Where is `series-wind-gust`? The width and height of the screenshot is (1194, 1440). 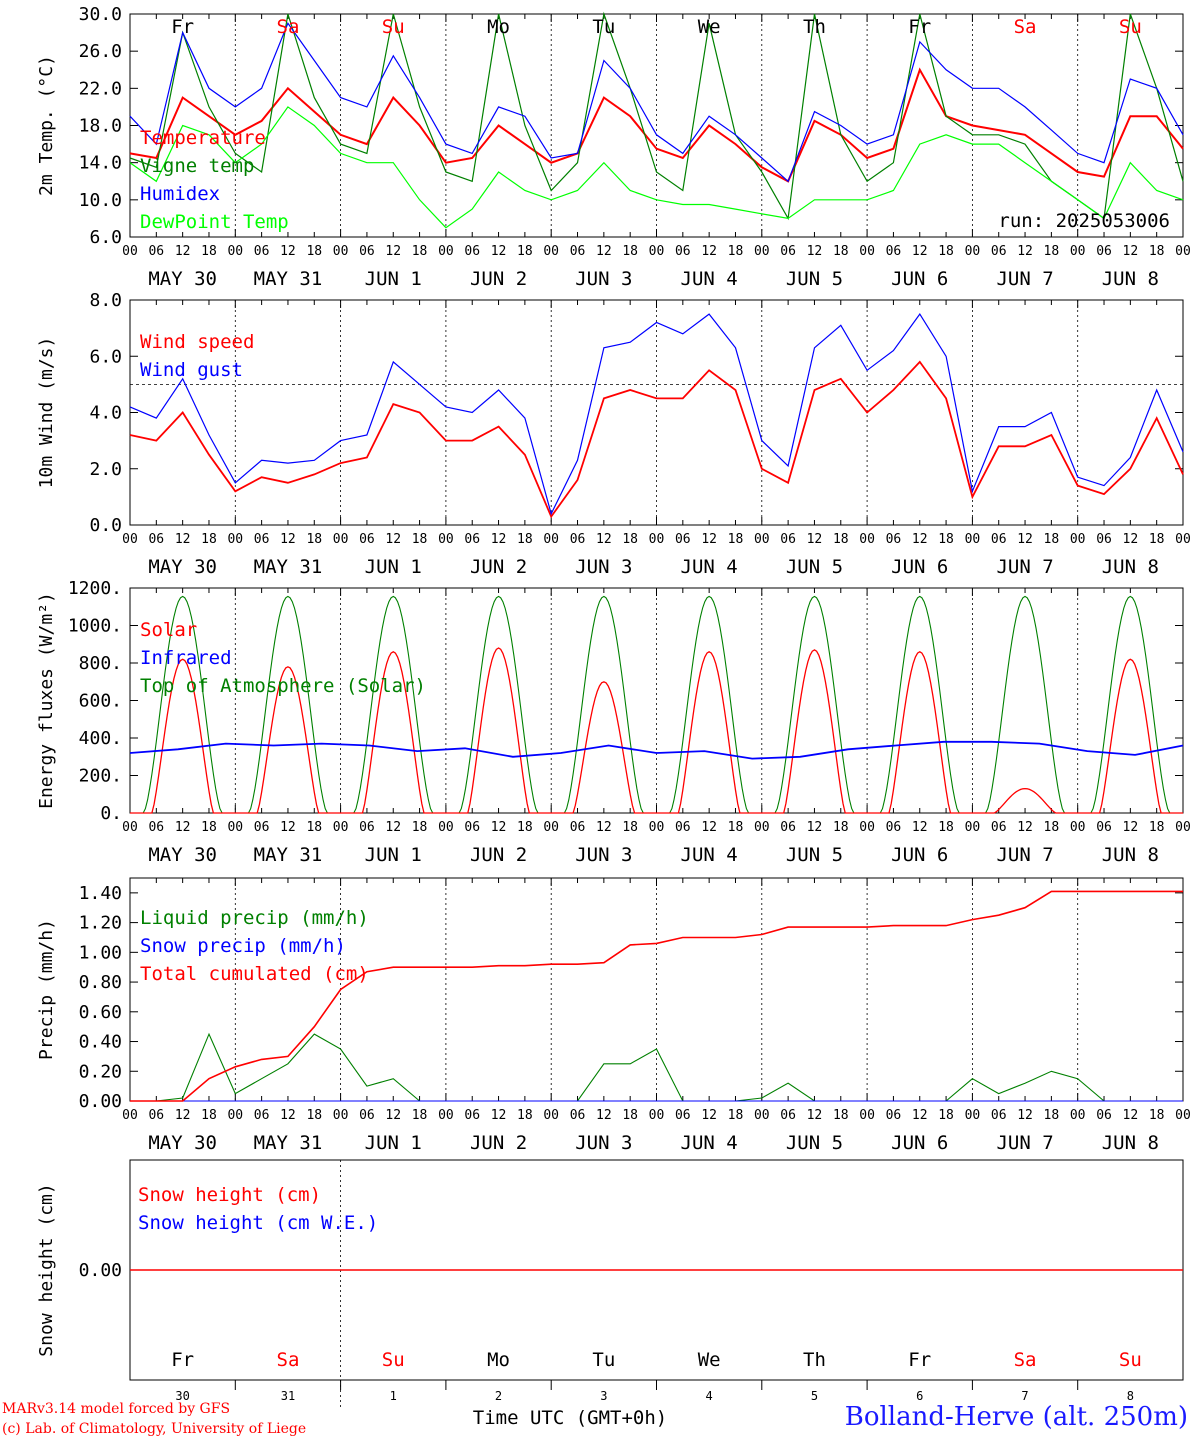
series-wind-gust is located at coordinates (656, 414).